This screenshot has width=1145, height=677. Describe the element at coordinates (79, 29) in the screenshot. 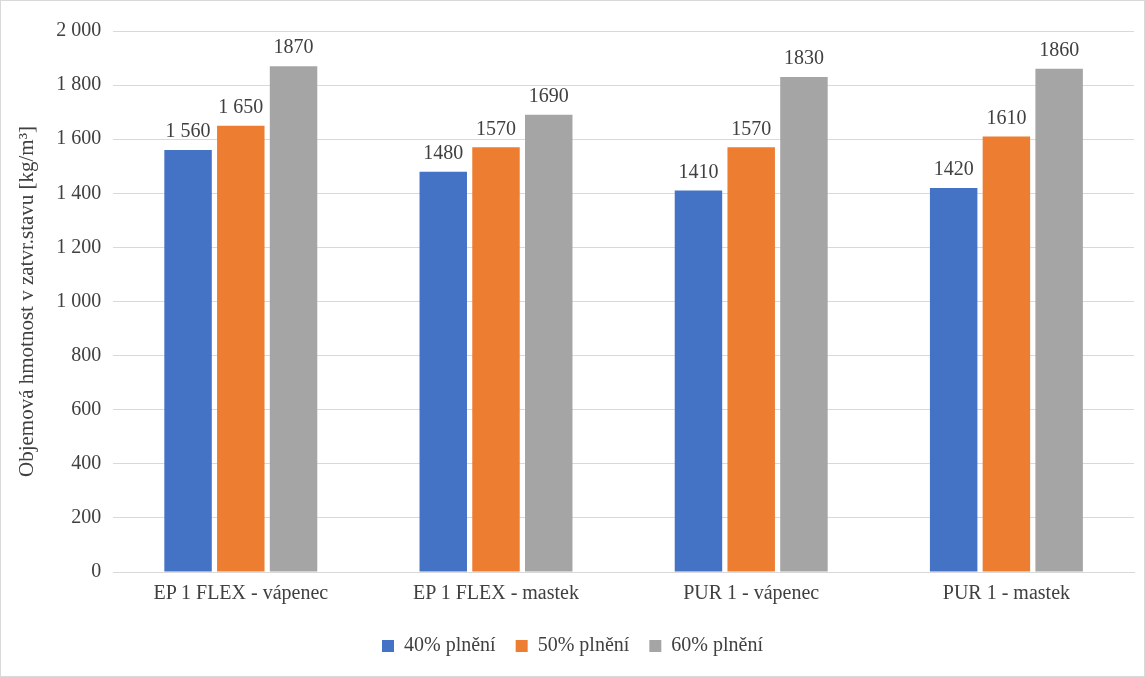

I see `y-tick-label: 2 000` at that location.